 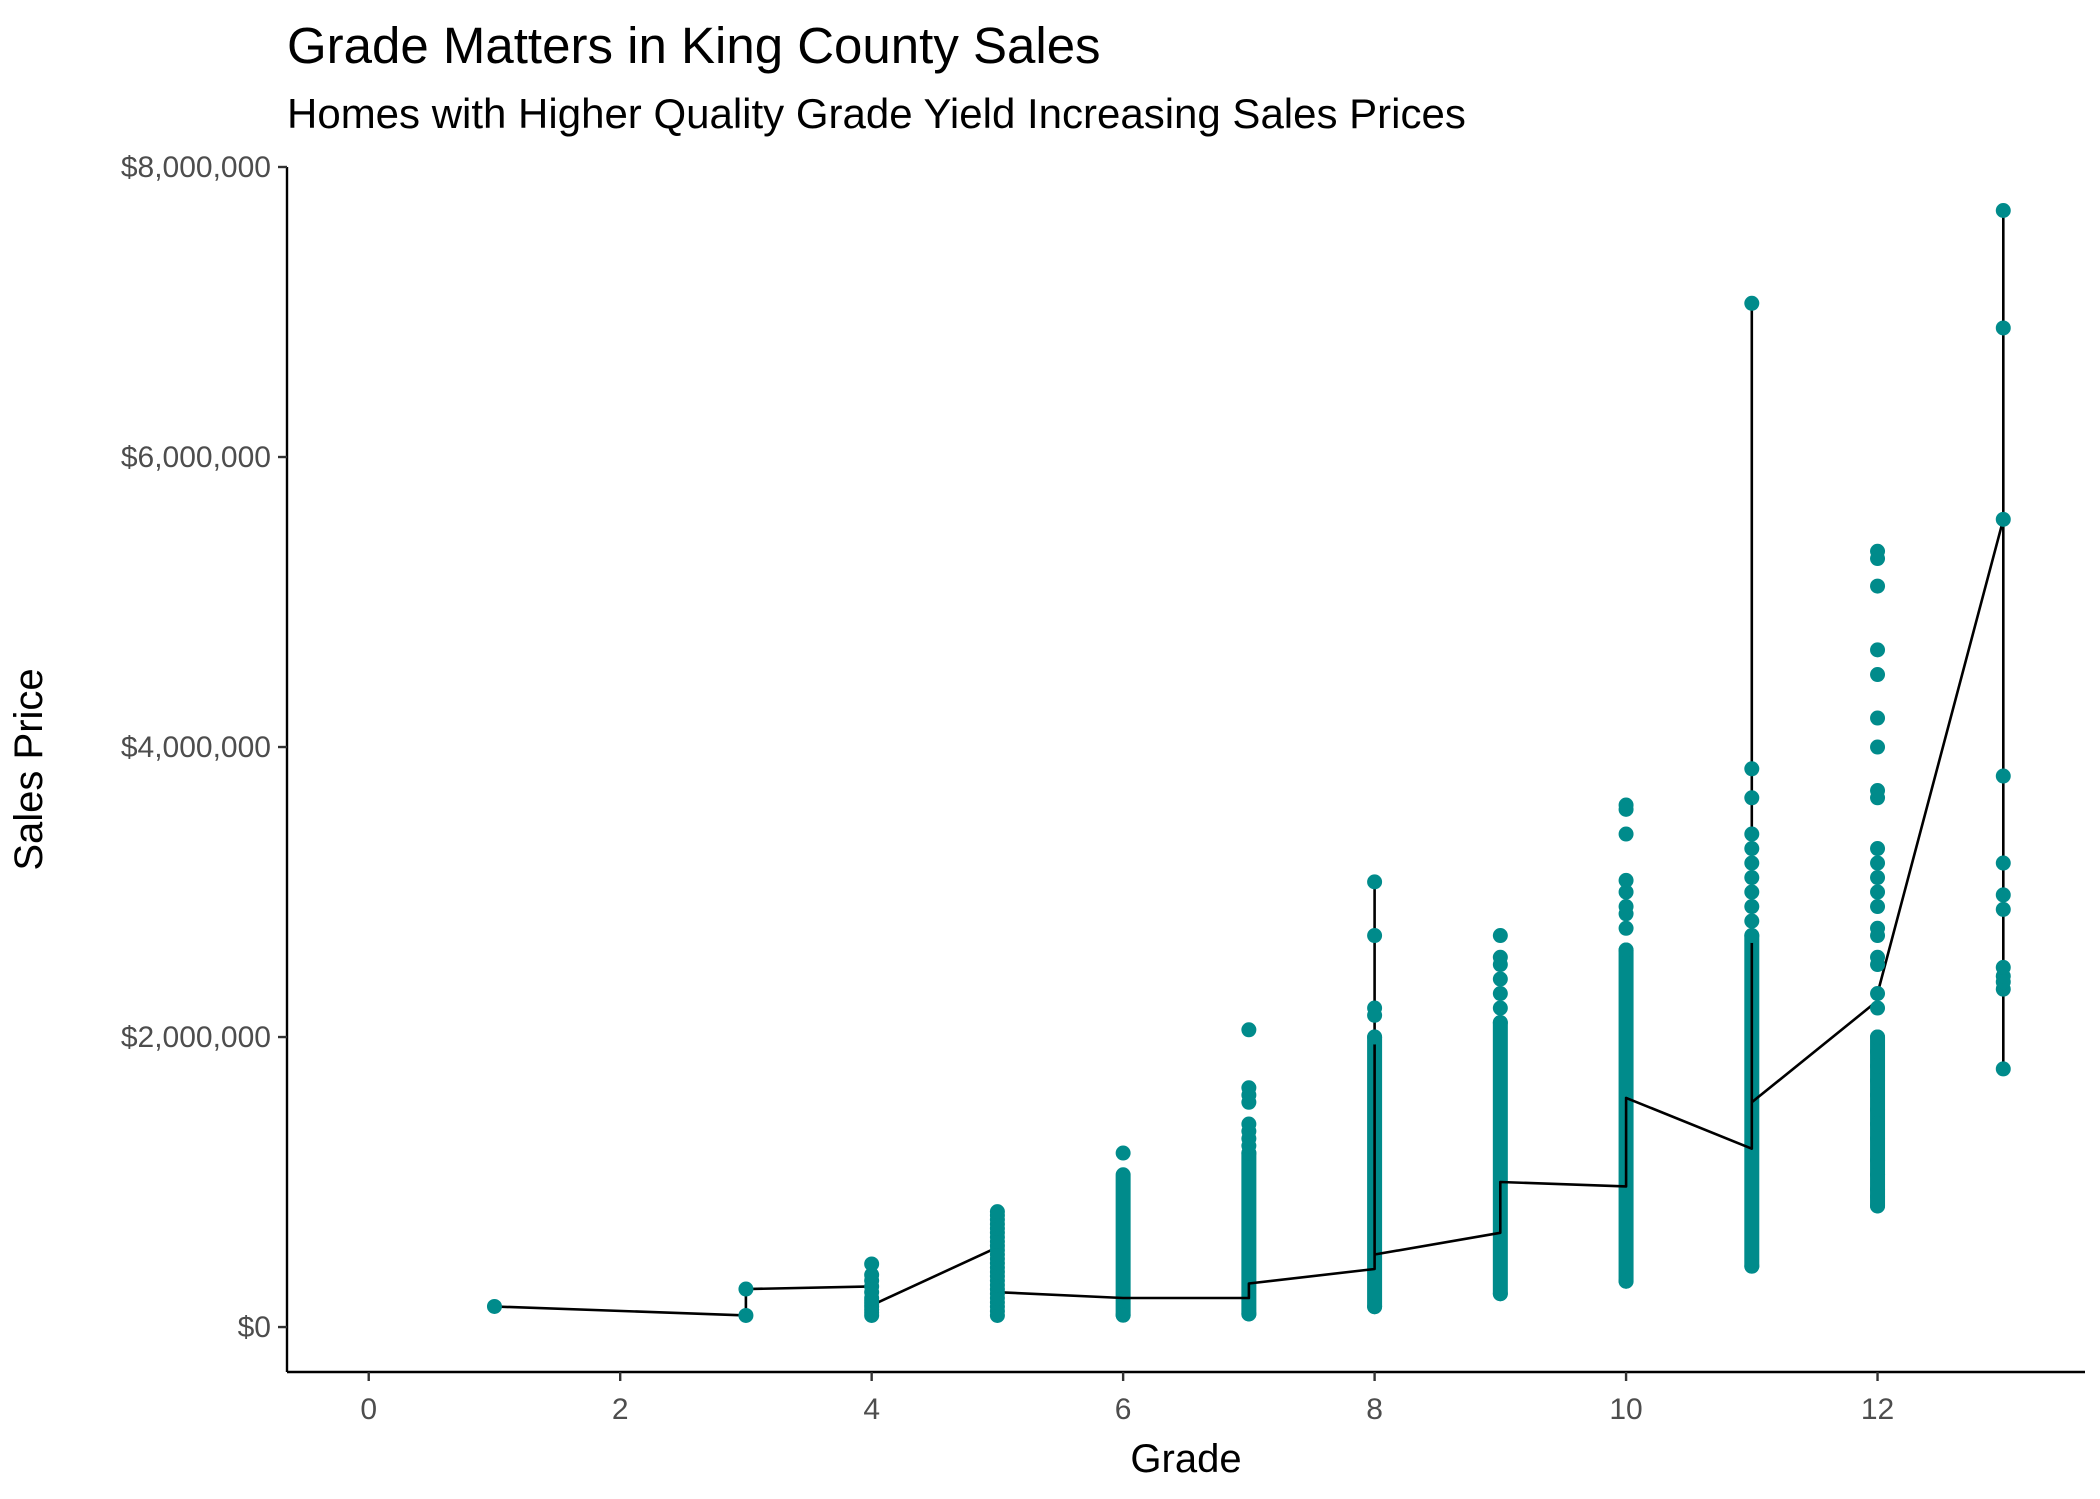 What do you see at coordinates (620, 1409) in the screenshot?
I see `x-tick-label: 2` at bounding box center [620, 1409].